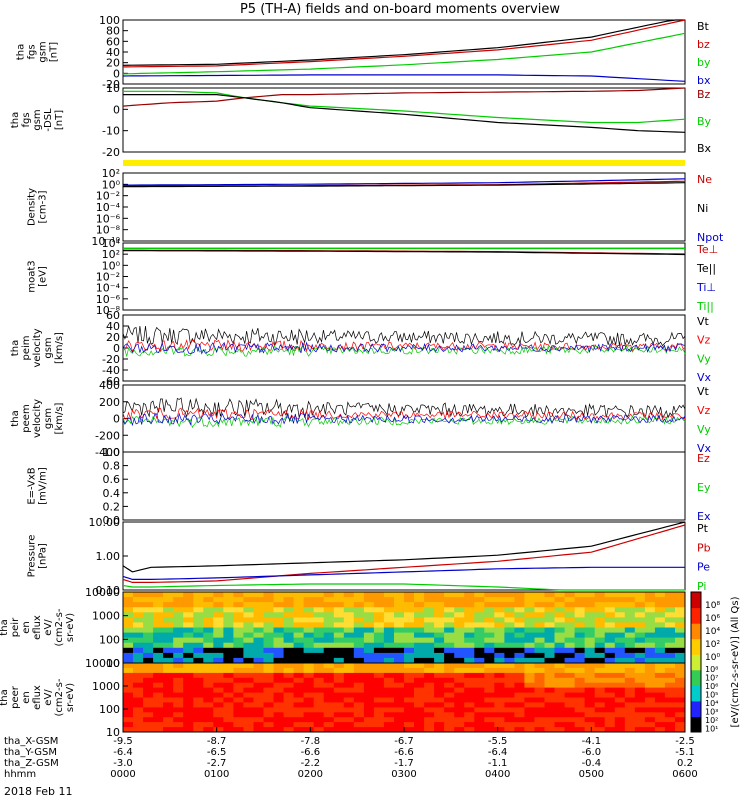 The height and width of the screenshot is (804, 750). I want to click on y-tick-label: 1000, so click(106, 686).